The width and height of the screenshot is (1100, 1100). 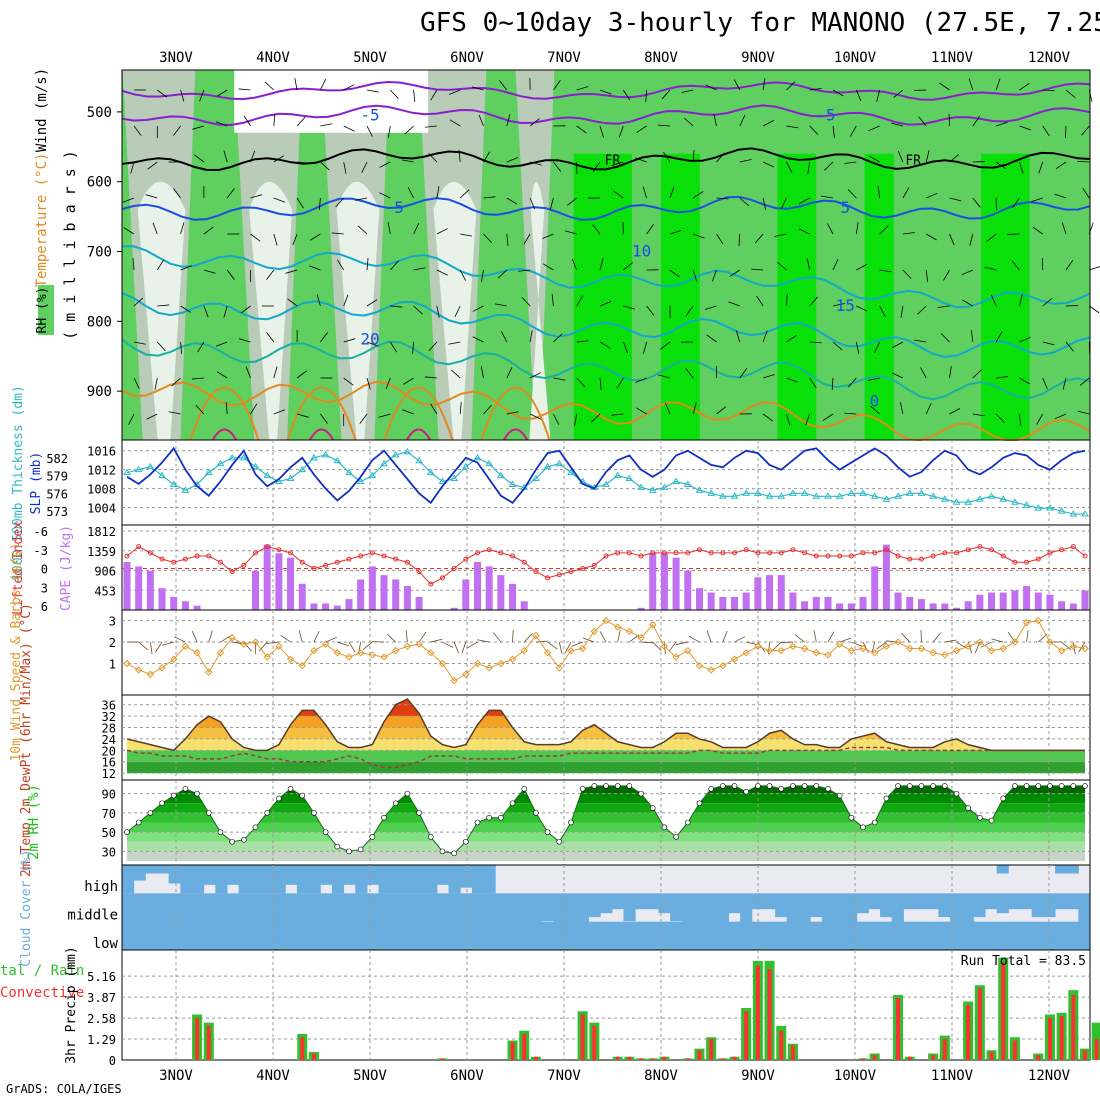 What do you see at coordinates (952, 58) in the screenshot?
I see `top-date-label: 11NOV` at bounding box center [952, 58].